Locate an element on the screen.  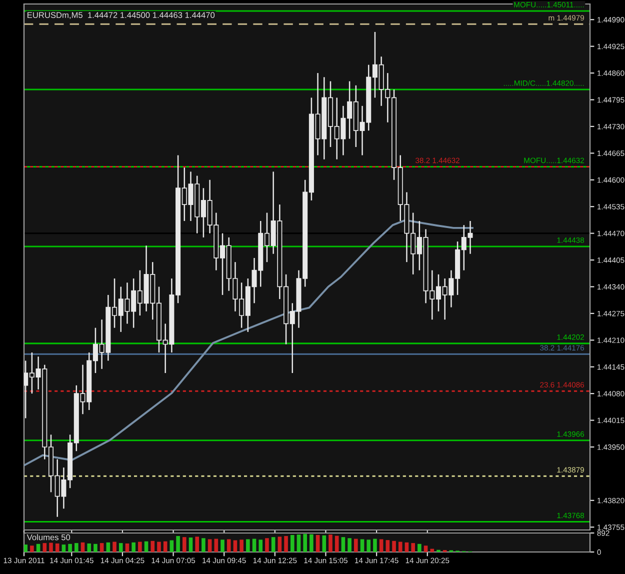
text: EURUSDm,M5 1.44472 1.44500 1.44463 1.44470 is located at coordinates (121, 15).